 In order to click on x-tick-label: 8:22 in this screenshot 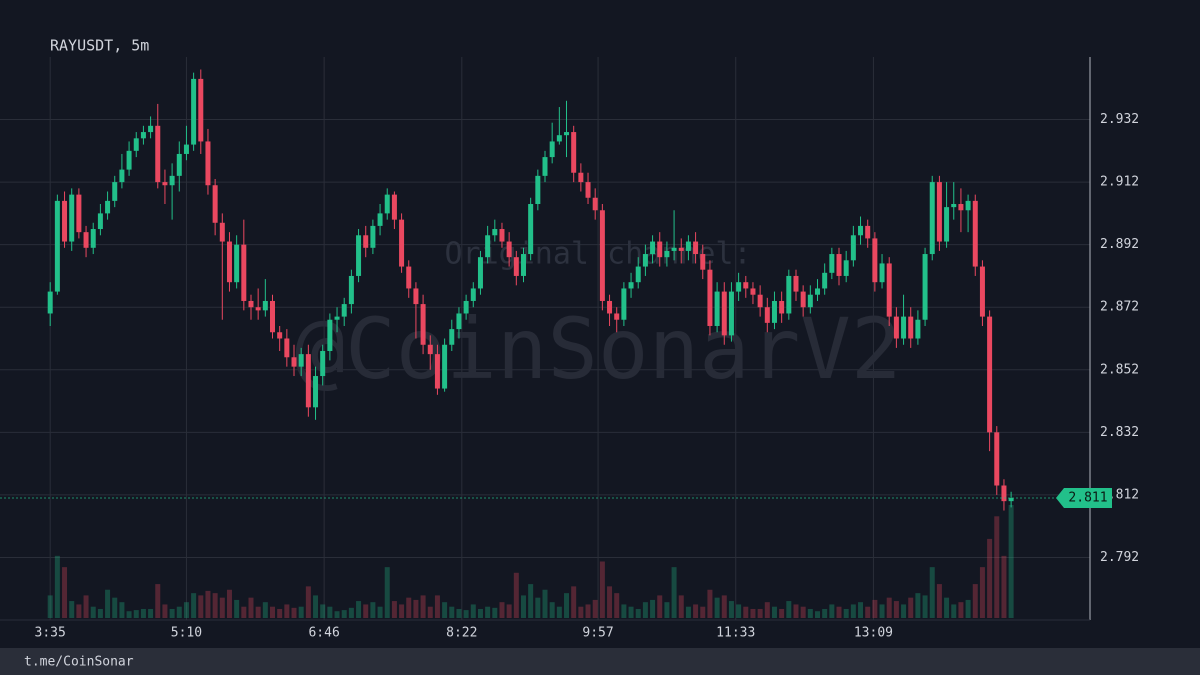, I will do `click(461, 633)`.